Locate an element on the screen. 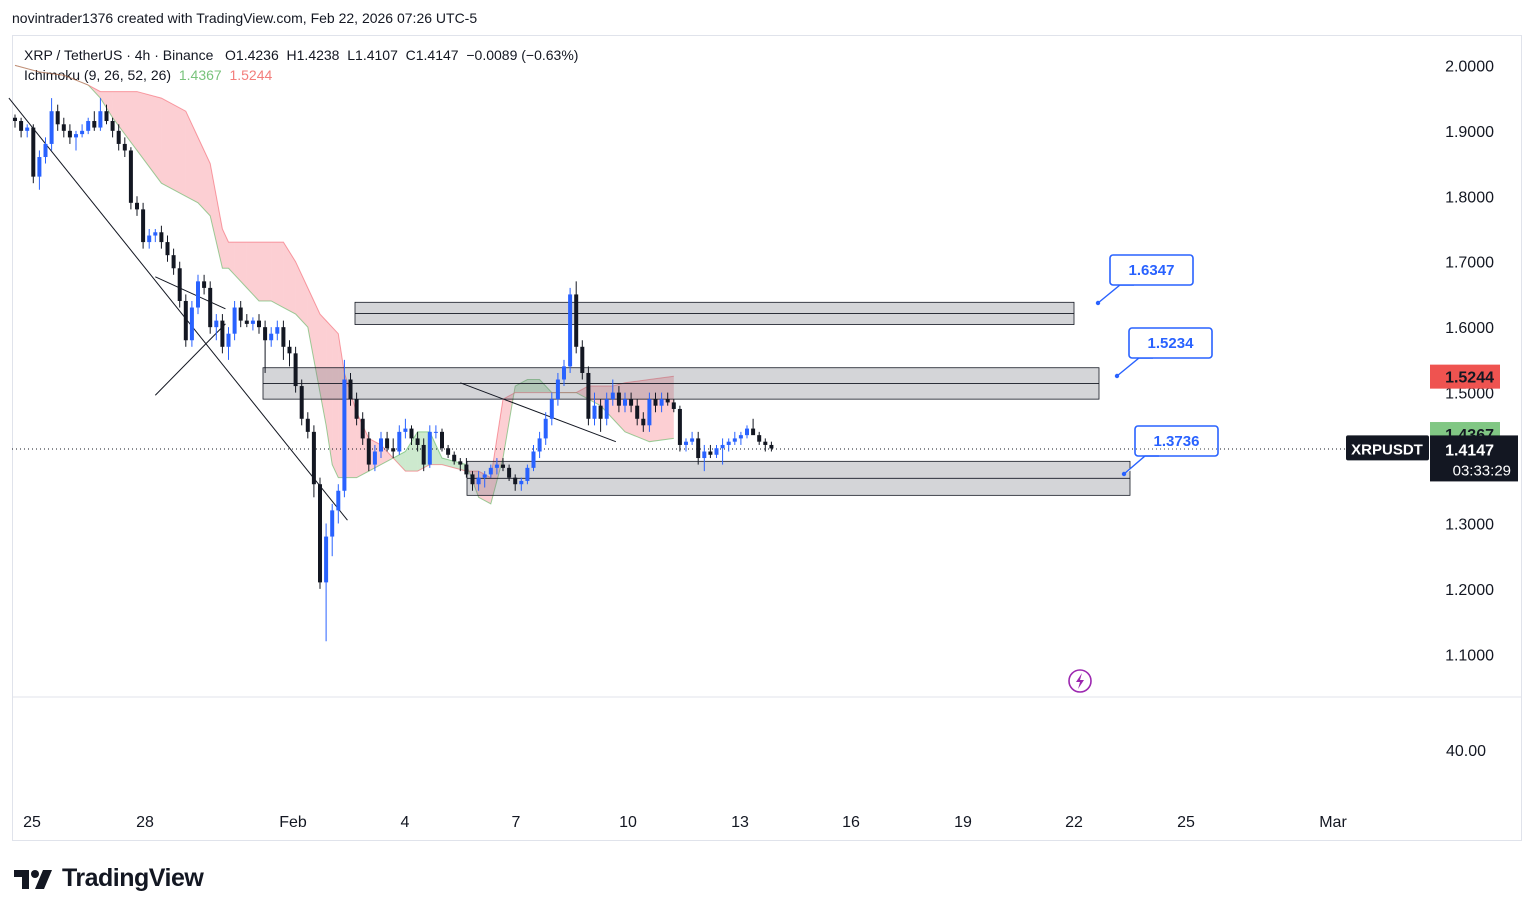  indicator-name: Ichimoku (9, 26, 52, 26) is located at coordinates (98, 75).